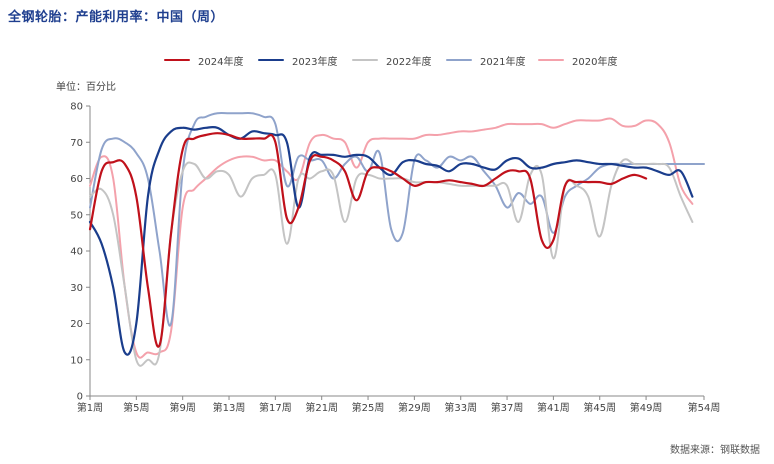  I want to click on unit-label: 单位：百分比, so click(86, 87).